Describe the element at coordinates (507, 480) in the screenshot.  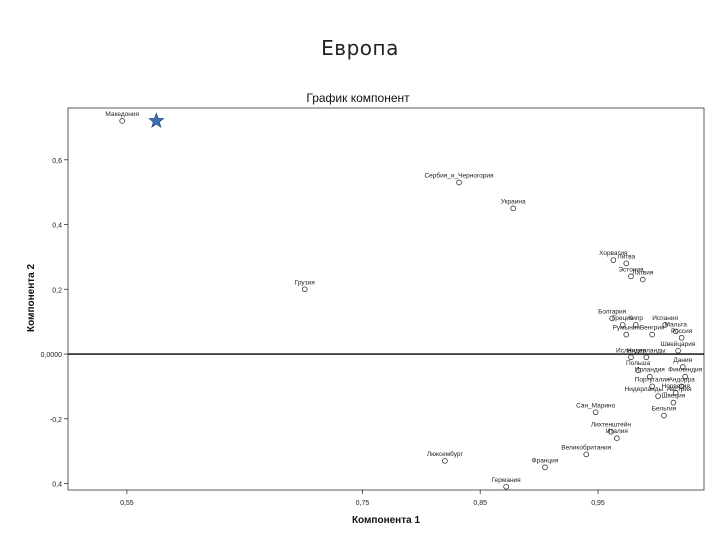
I see `data-point-label: Германия` at that location.